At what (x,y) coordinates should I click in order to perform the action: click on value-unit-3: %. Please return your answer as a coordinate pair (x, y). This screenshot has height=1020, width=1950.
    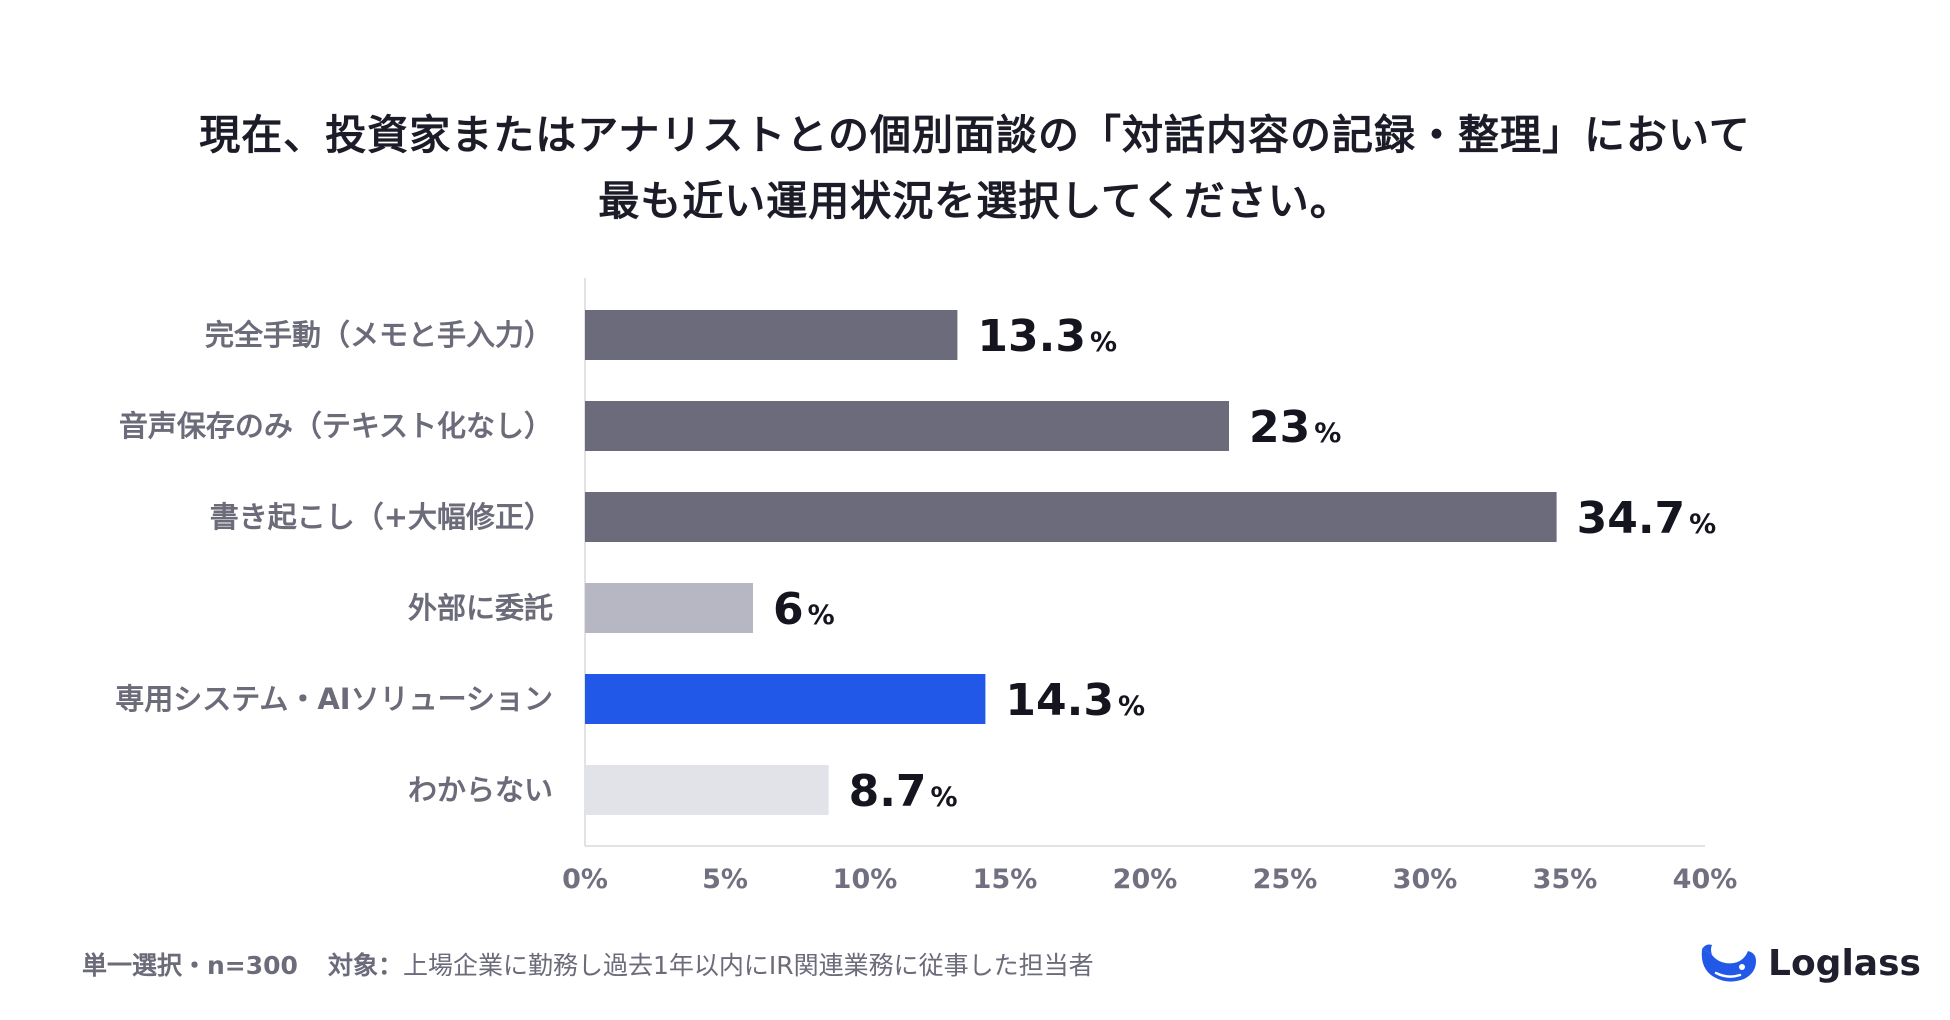
    Looking at the image, I should click on (1702, 524).